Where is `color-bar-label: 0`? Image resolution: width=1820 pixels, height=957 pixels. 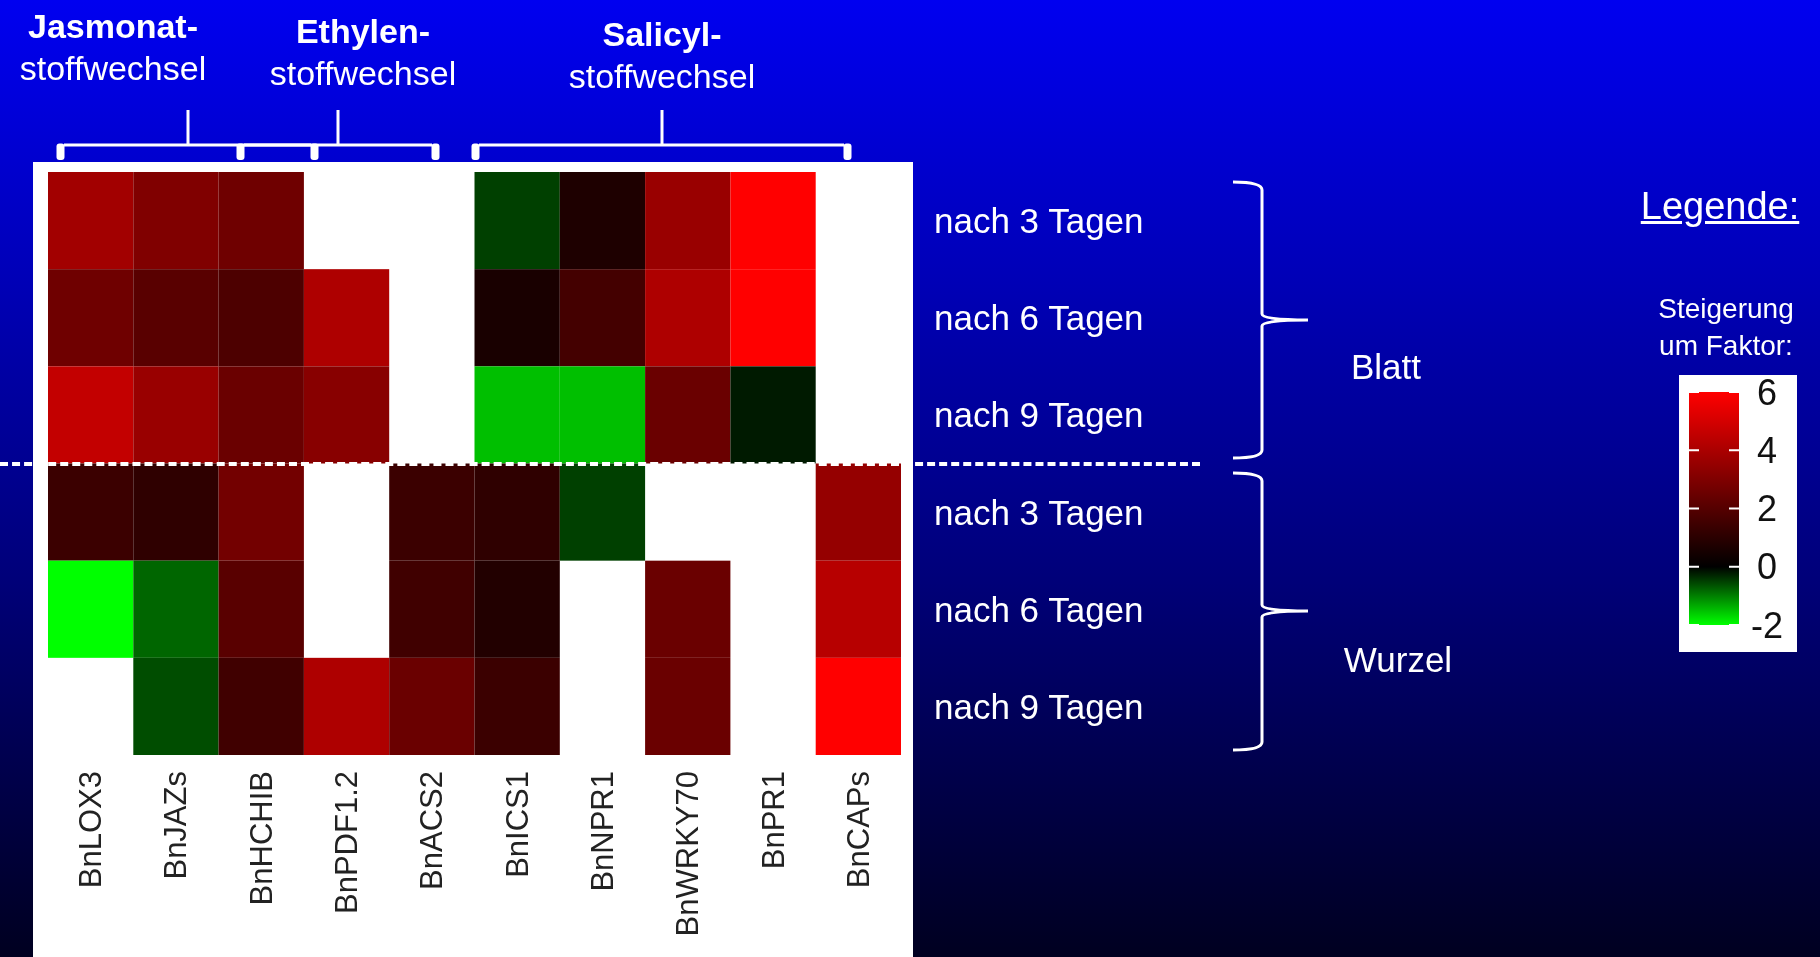
color-bar-label: 0 is located at coordinates (1767, 567).